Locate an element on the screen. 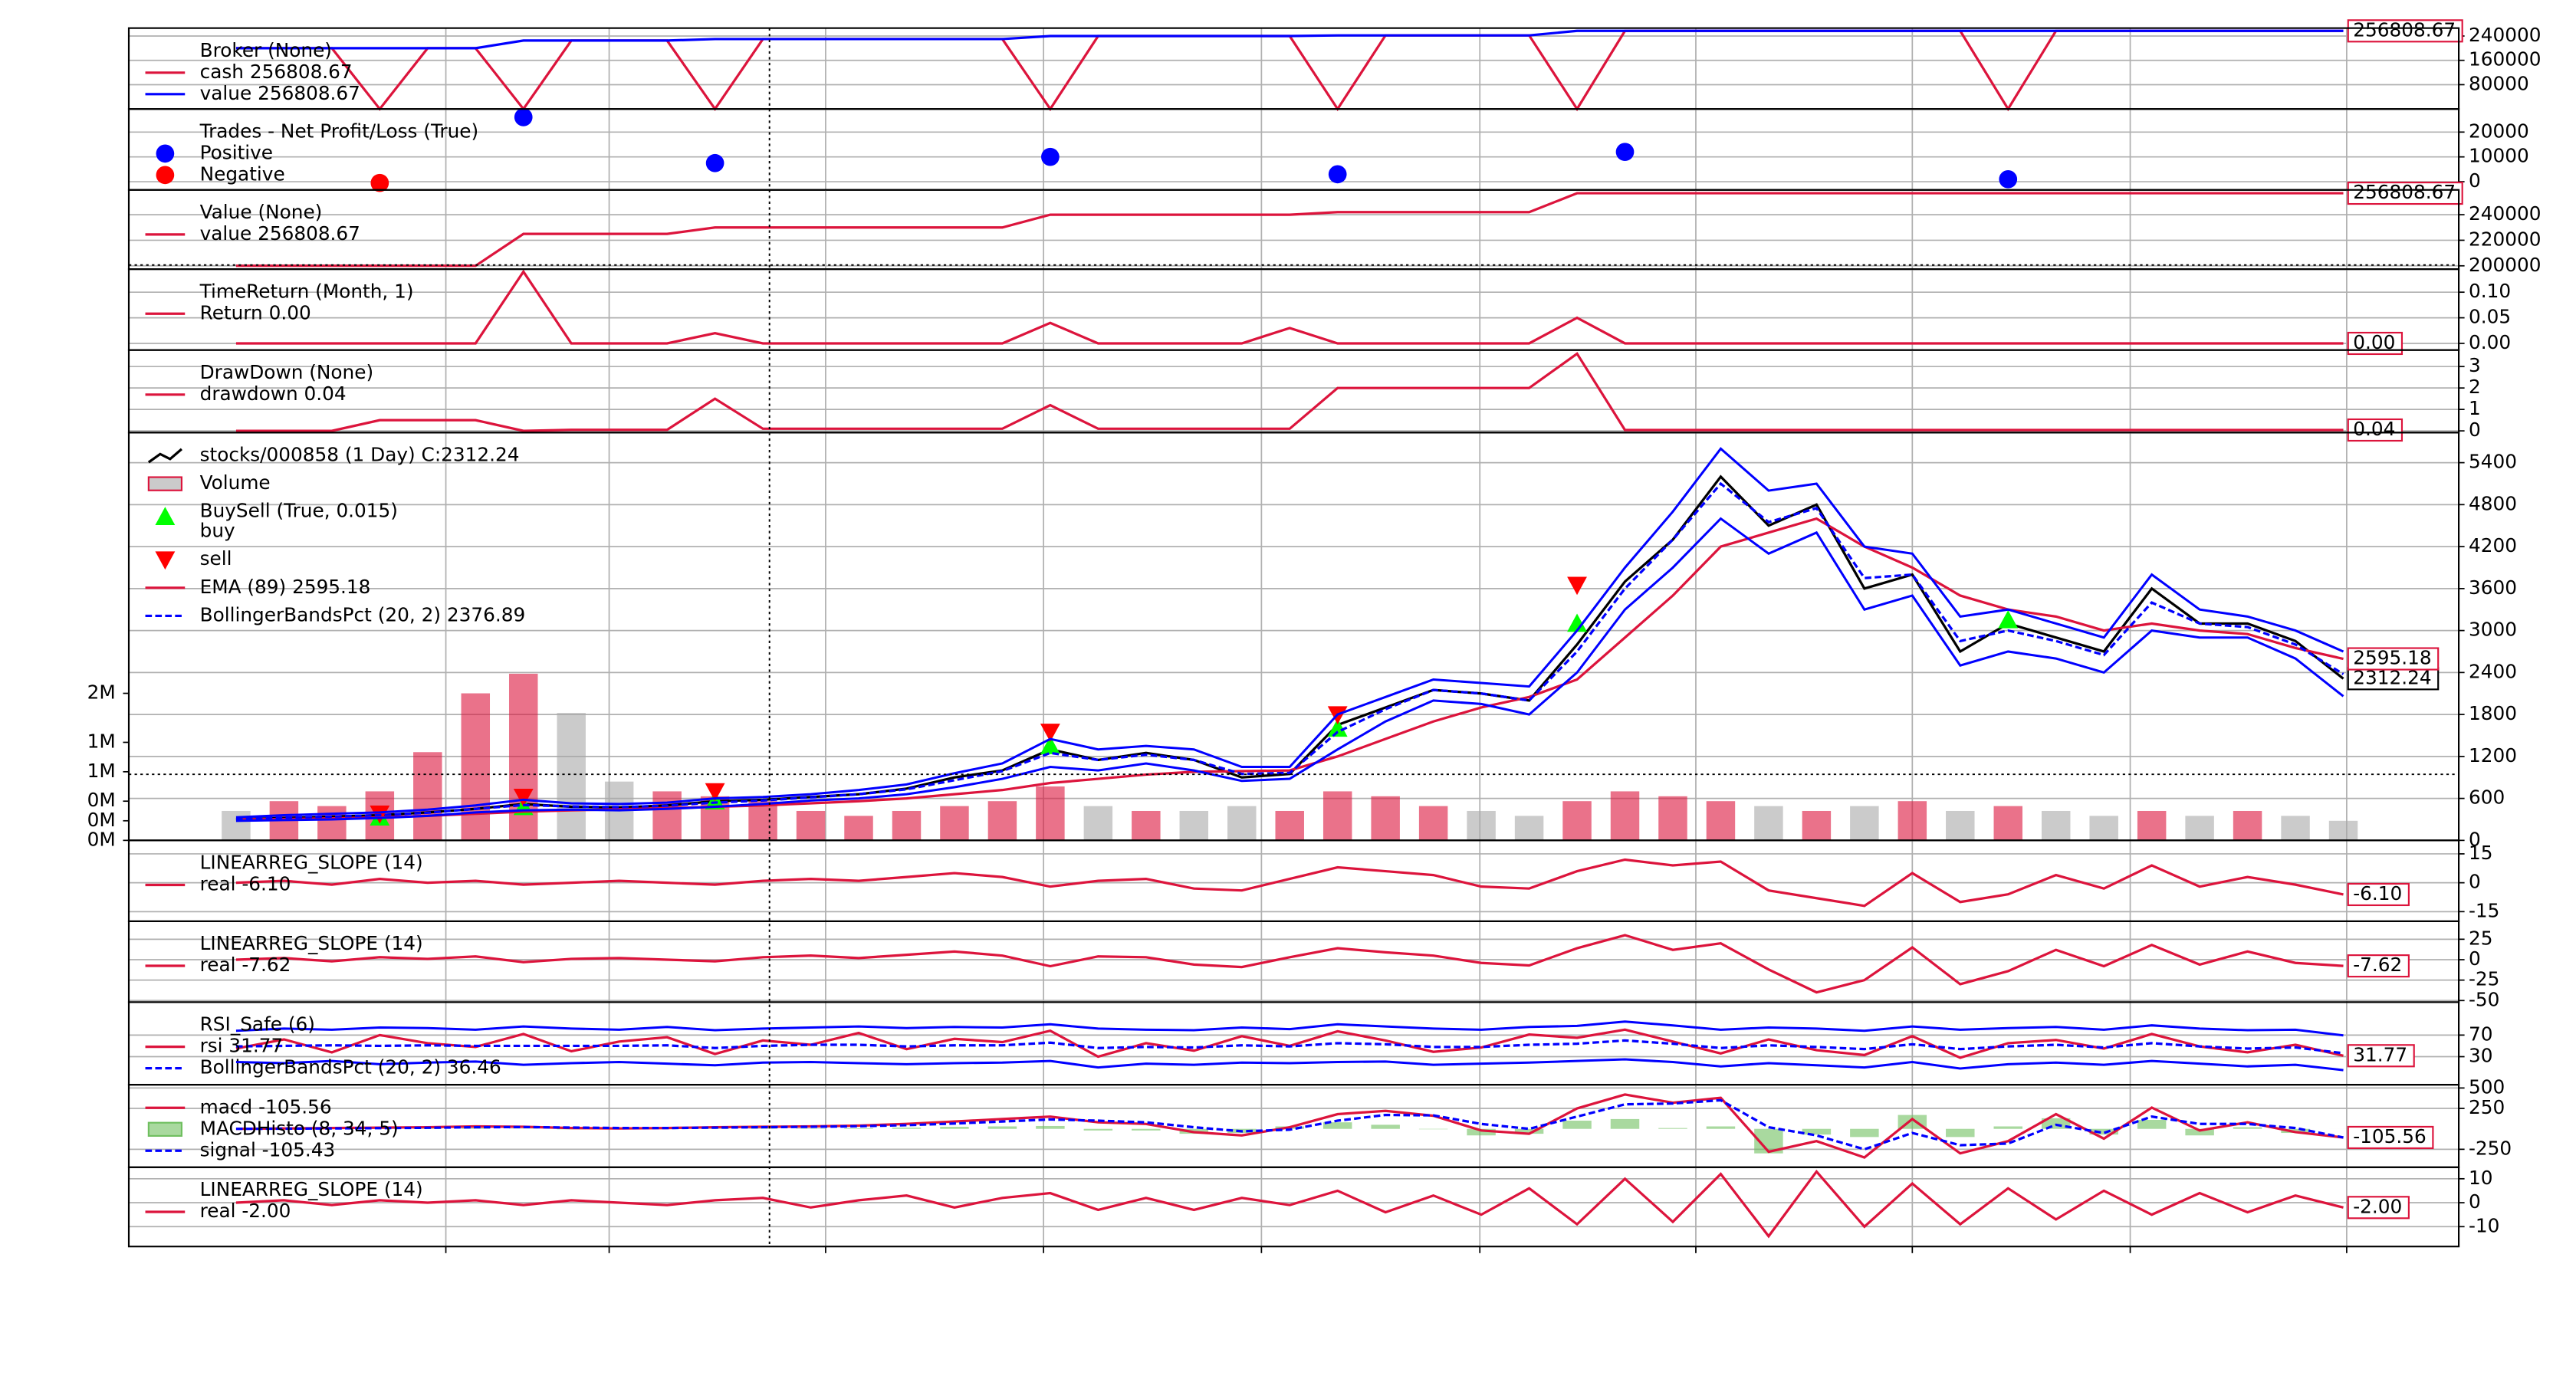 This screenshot has width=2576, height=1392. y-tick-label: 250 is located at coordinates (2487, 1107).